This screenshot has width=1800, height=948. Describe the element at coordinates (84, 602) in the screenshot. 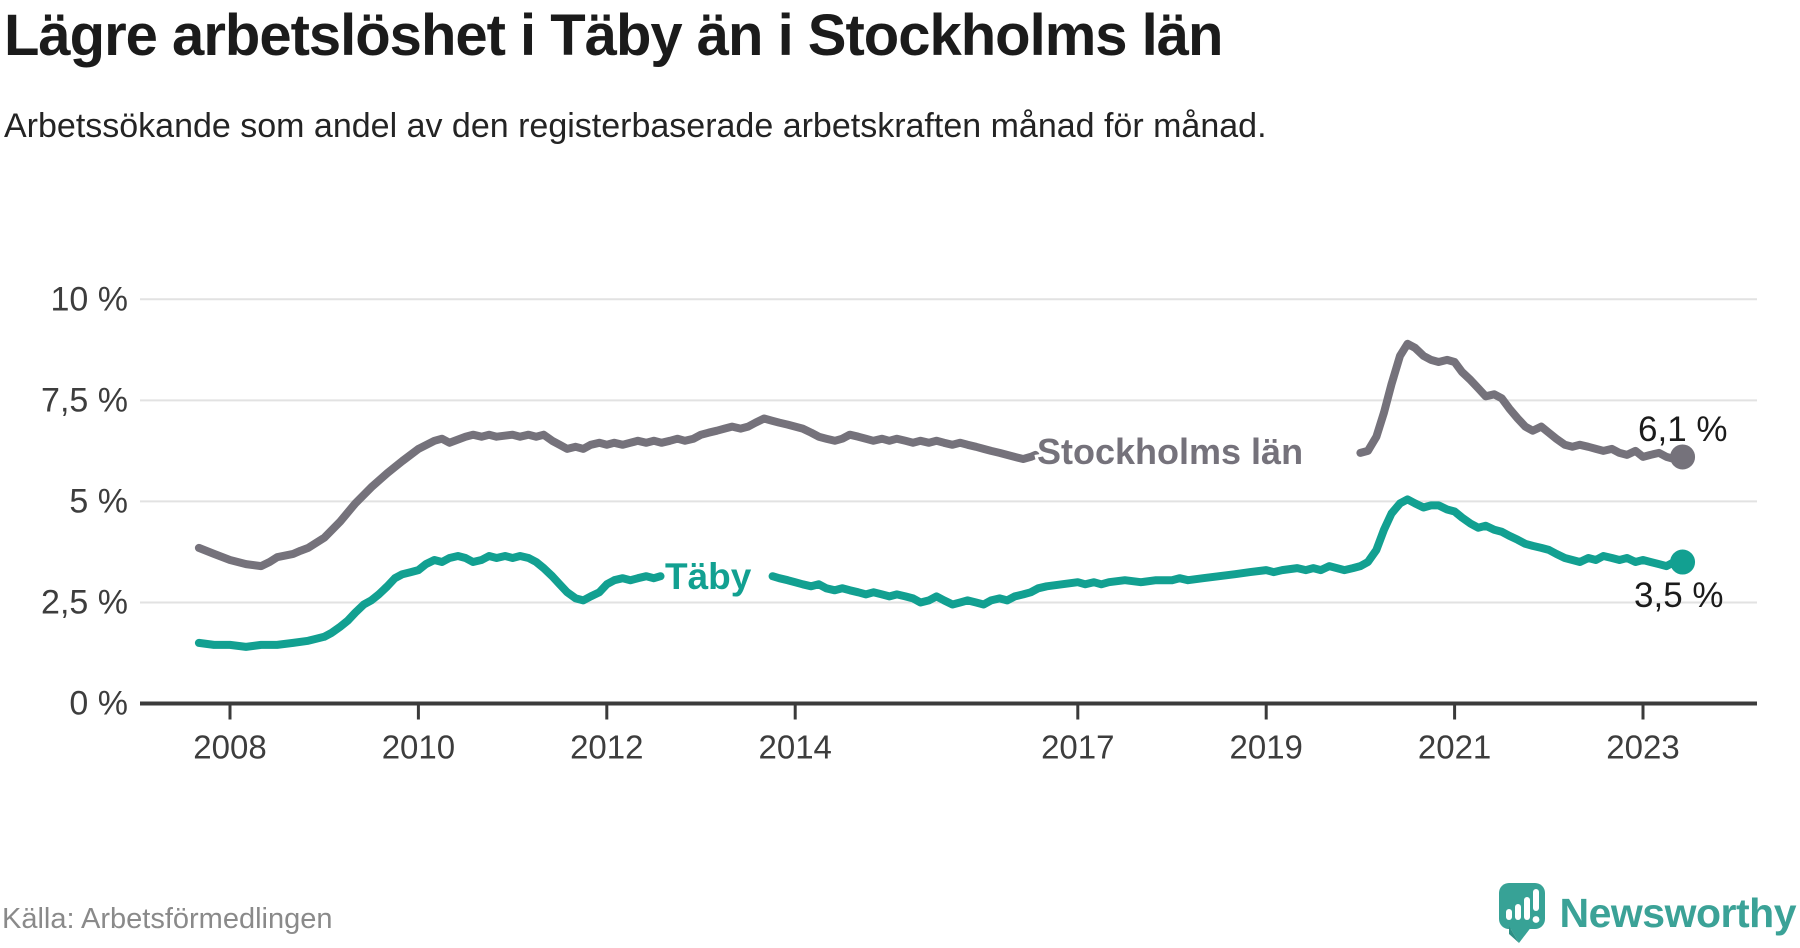

I see `y-tick-label-2.5: 2,5 %` at that location.